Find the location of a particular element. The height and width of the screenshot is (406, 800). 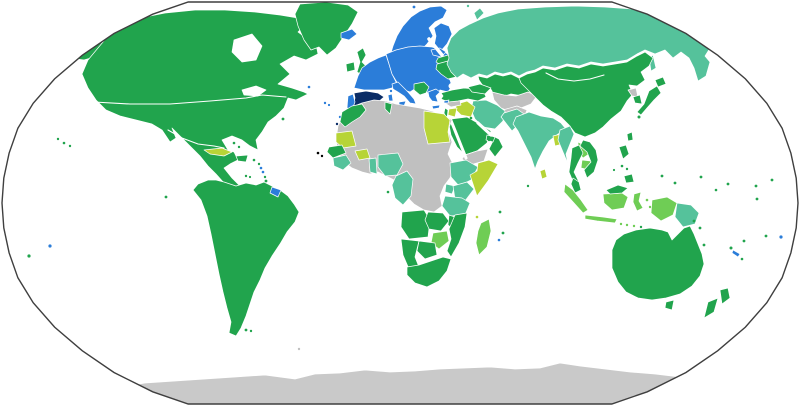

region-philippines-palawan is located at coordinates (614, 170).